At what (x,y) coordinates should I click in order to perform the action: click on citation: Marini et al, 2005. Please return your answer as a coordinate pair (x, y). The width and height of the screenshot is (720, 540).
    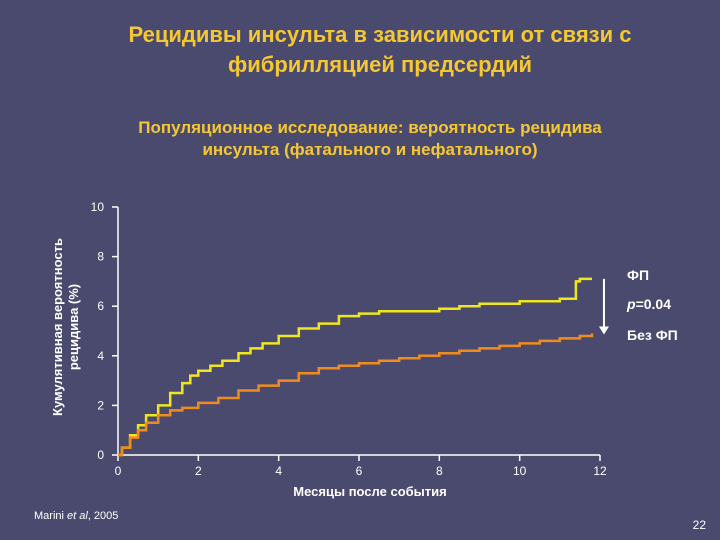
    Looking at the image, I should click on (76, 516).